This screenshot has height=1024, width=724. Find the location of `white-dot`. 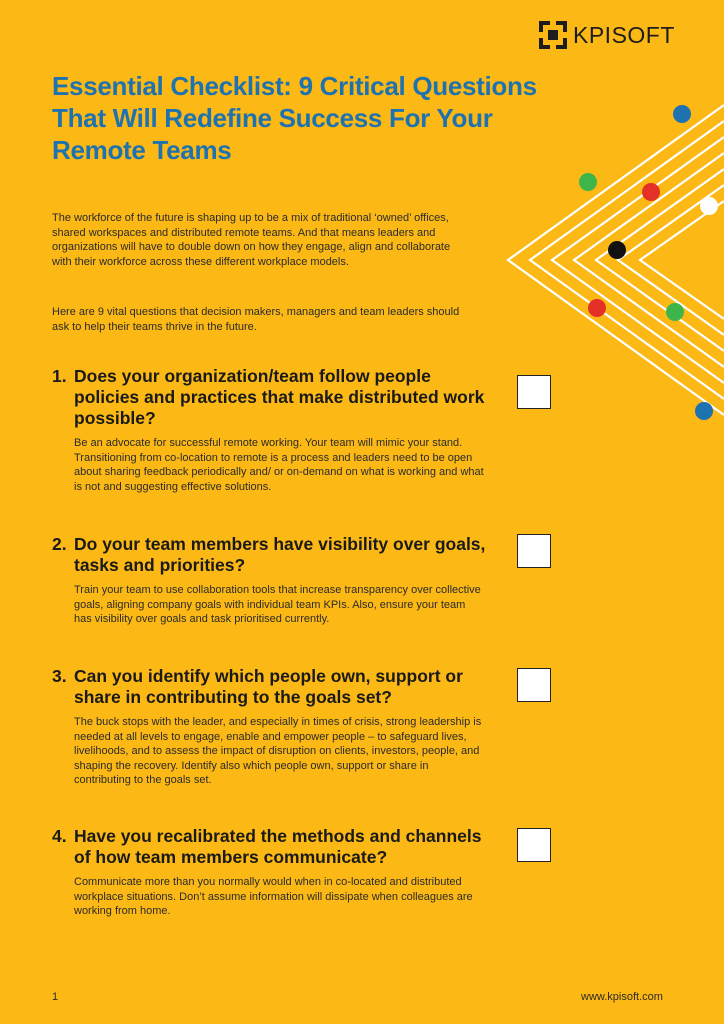

white-dot is located at coordinates (709, 206).